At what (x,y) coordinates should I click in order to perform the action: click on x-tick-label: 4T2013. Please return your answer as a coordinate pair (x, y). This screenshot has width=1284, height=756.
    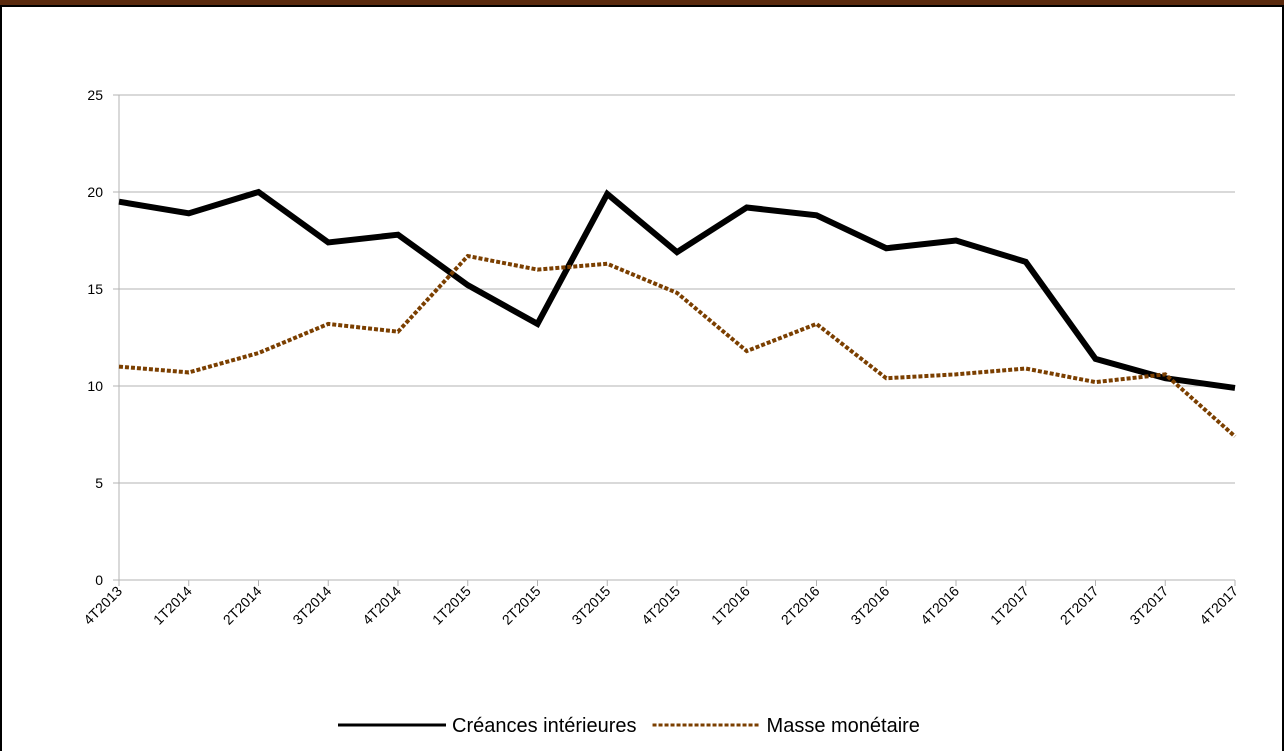
    Looking at the image, I should click on (102, 605).